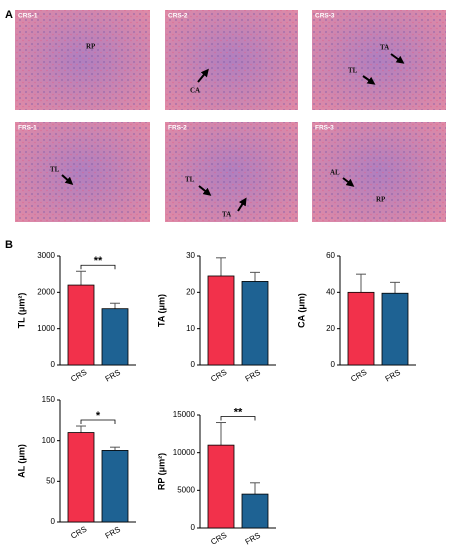 Image resolution: width=449 pixels, height=550 pixels. I want to click on image-label: CRS-2, so click(178, 16).